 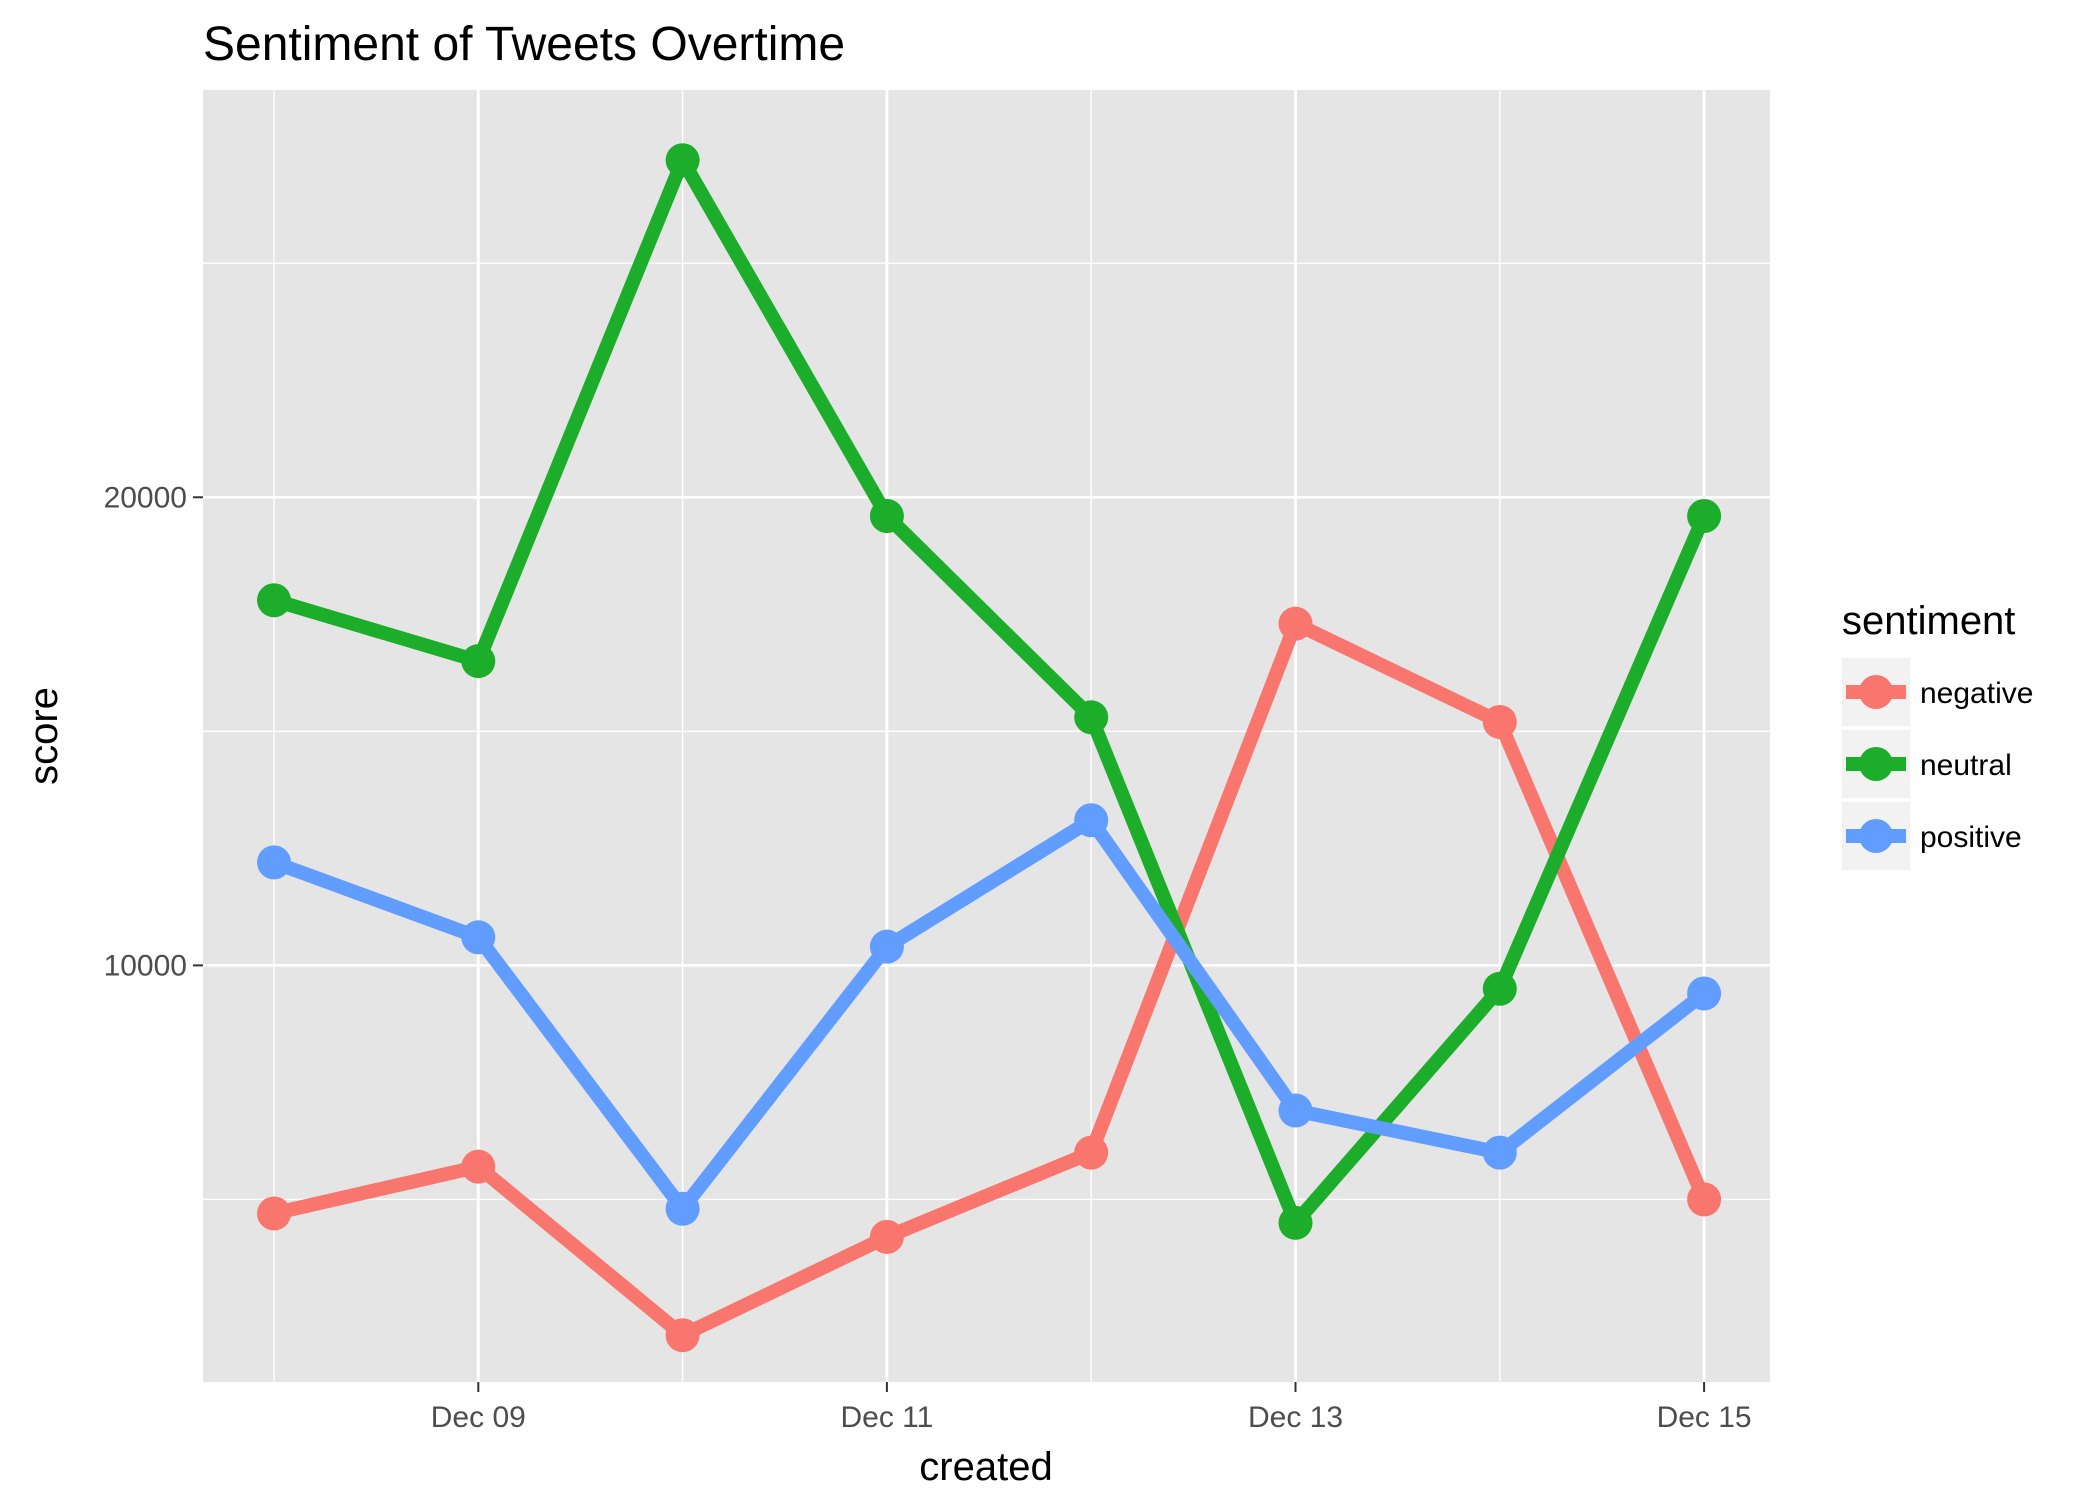 What do you see at coordinates (1976, 693) in the screenshot?
I see `legend-label-negative: negative` at bounding box center [1976, 693].